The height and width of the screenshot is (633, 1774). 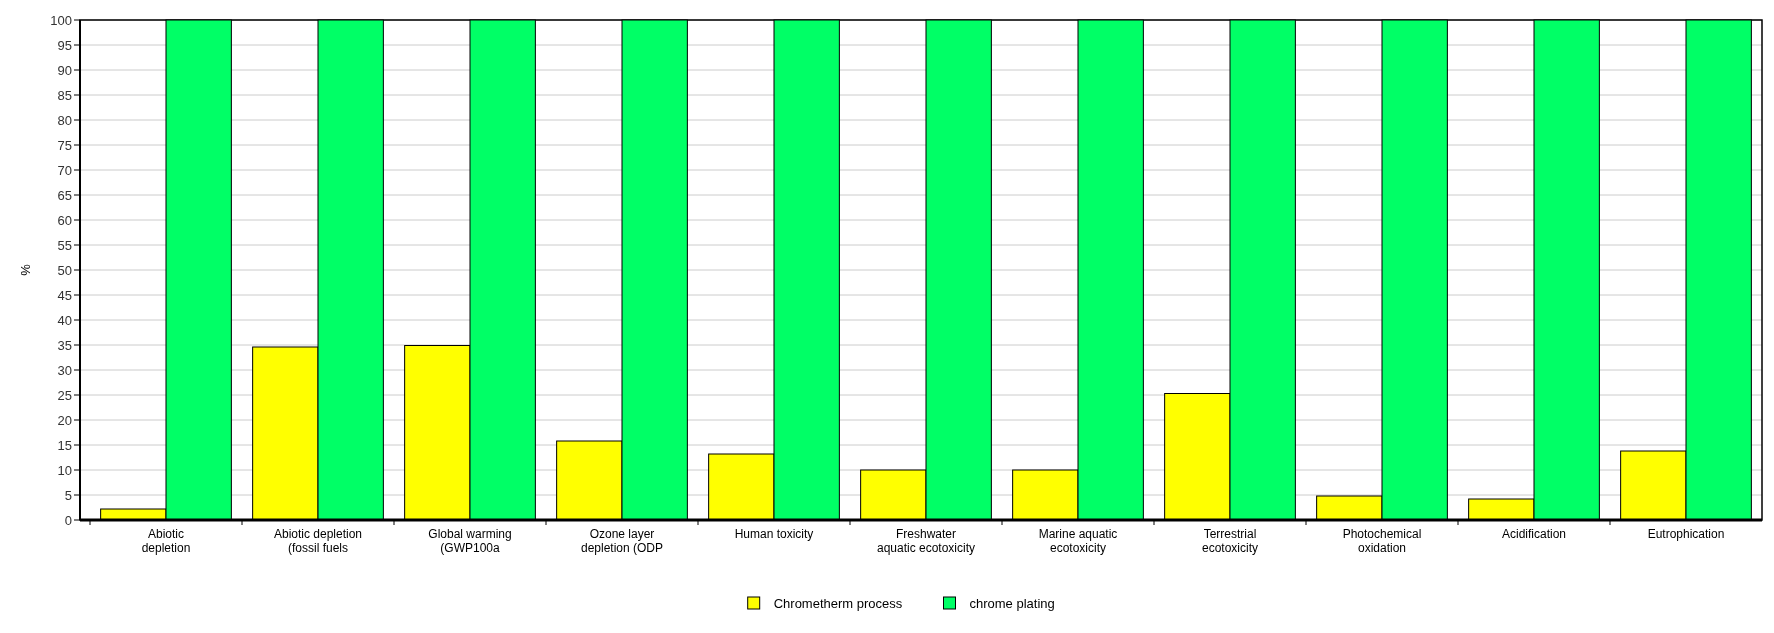 What do you see at coordinates (64, 120) in the screenshot?
I see `y-tick-label: 80` at bounding box center [64, 120].